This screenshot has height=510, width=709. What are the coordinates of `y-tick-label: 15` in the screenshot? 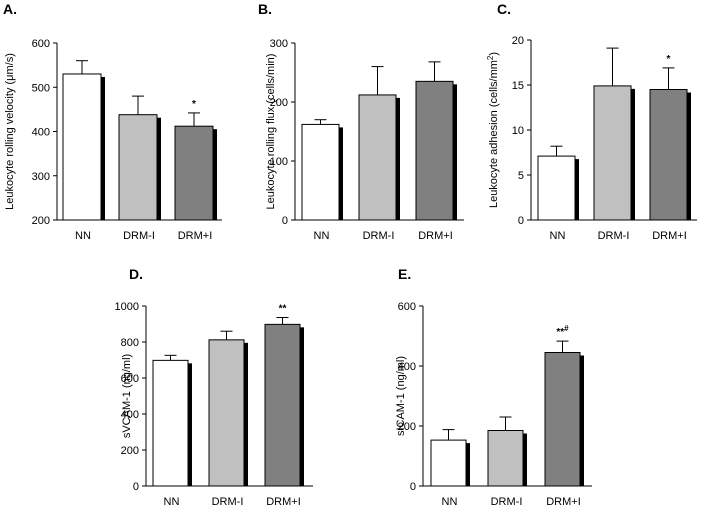 It's located at (518, 86).